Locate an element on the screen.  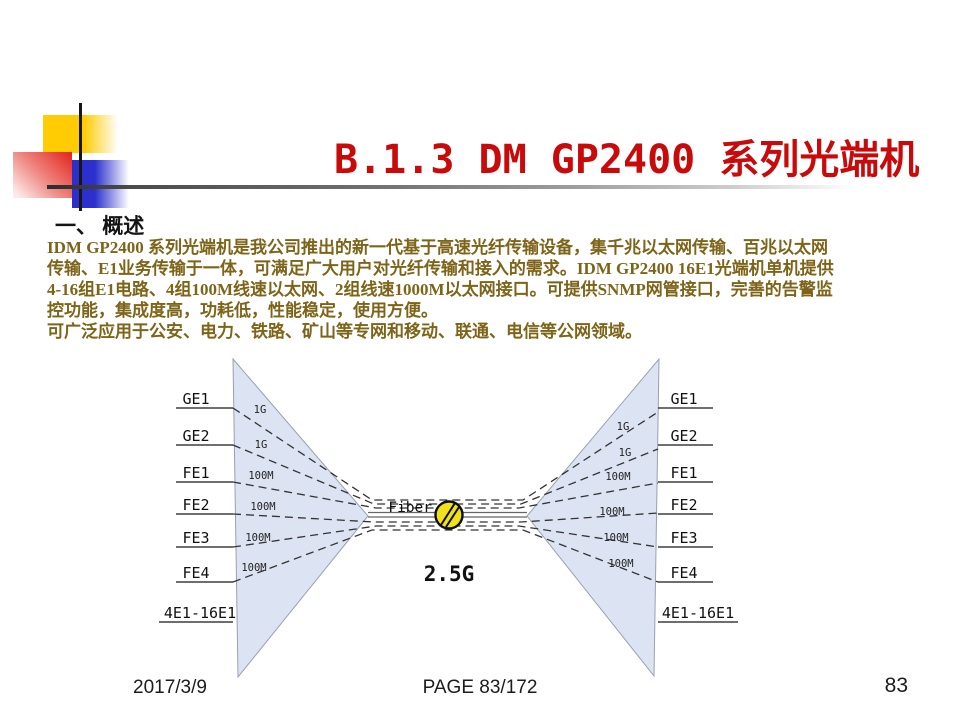
right-port-lines is located at coordinates (698, 515).